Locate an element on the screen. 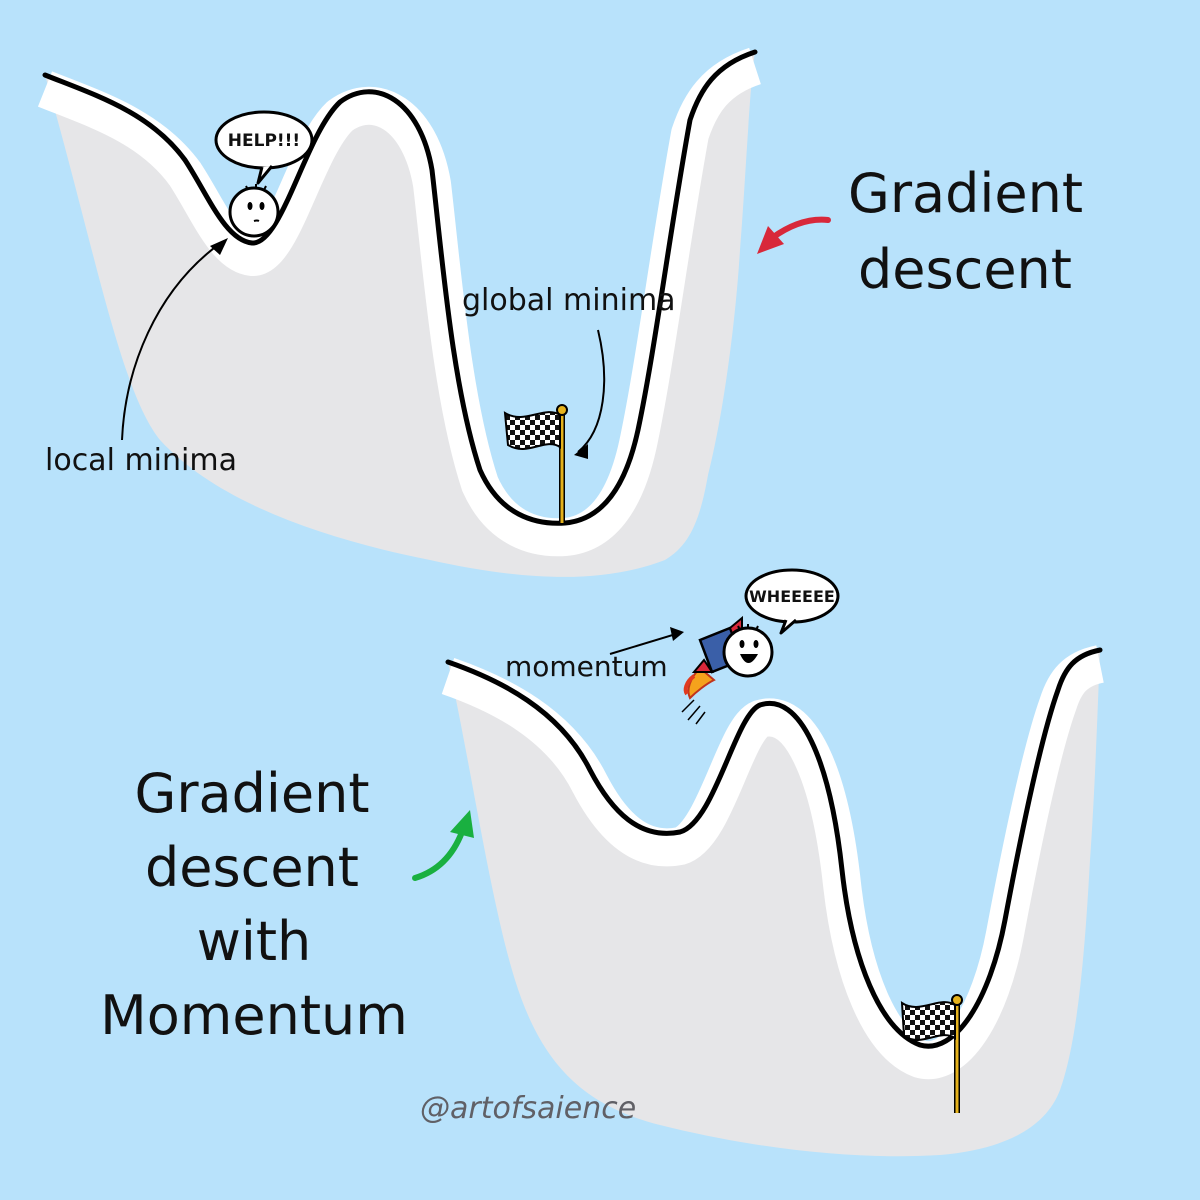 This screenshot has height=1200, width=1200. wheee-speech-bubble: WHEEEEE is located at coordinates (792, 601).